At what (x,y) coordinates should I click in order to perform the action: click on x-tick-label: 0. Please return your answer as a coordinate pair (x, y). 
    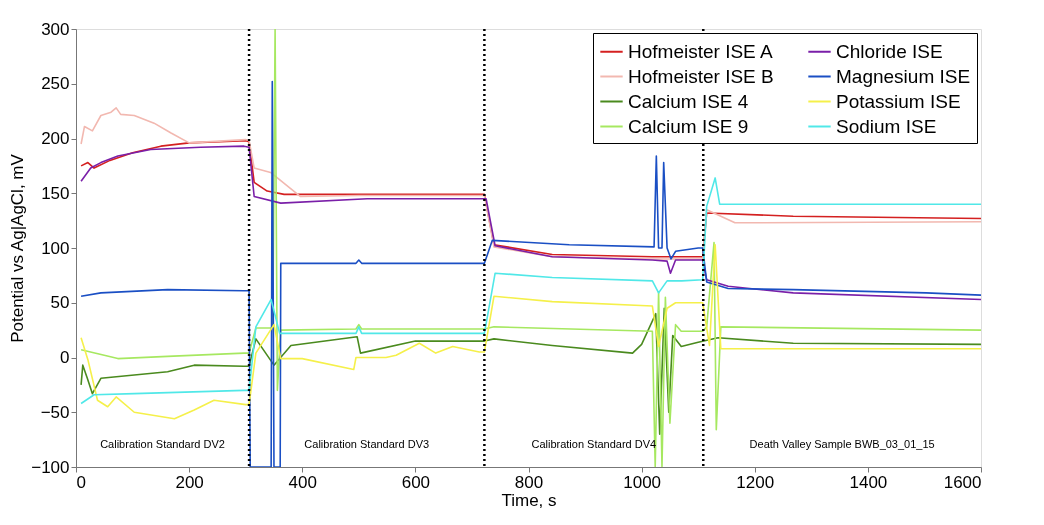
    Looking at the image, I should click on (81, 482).